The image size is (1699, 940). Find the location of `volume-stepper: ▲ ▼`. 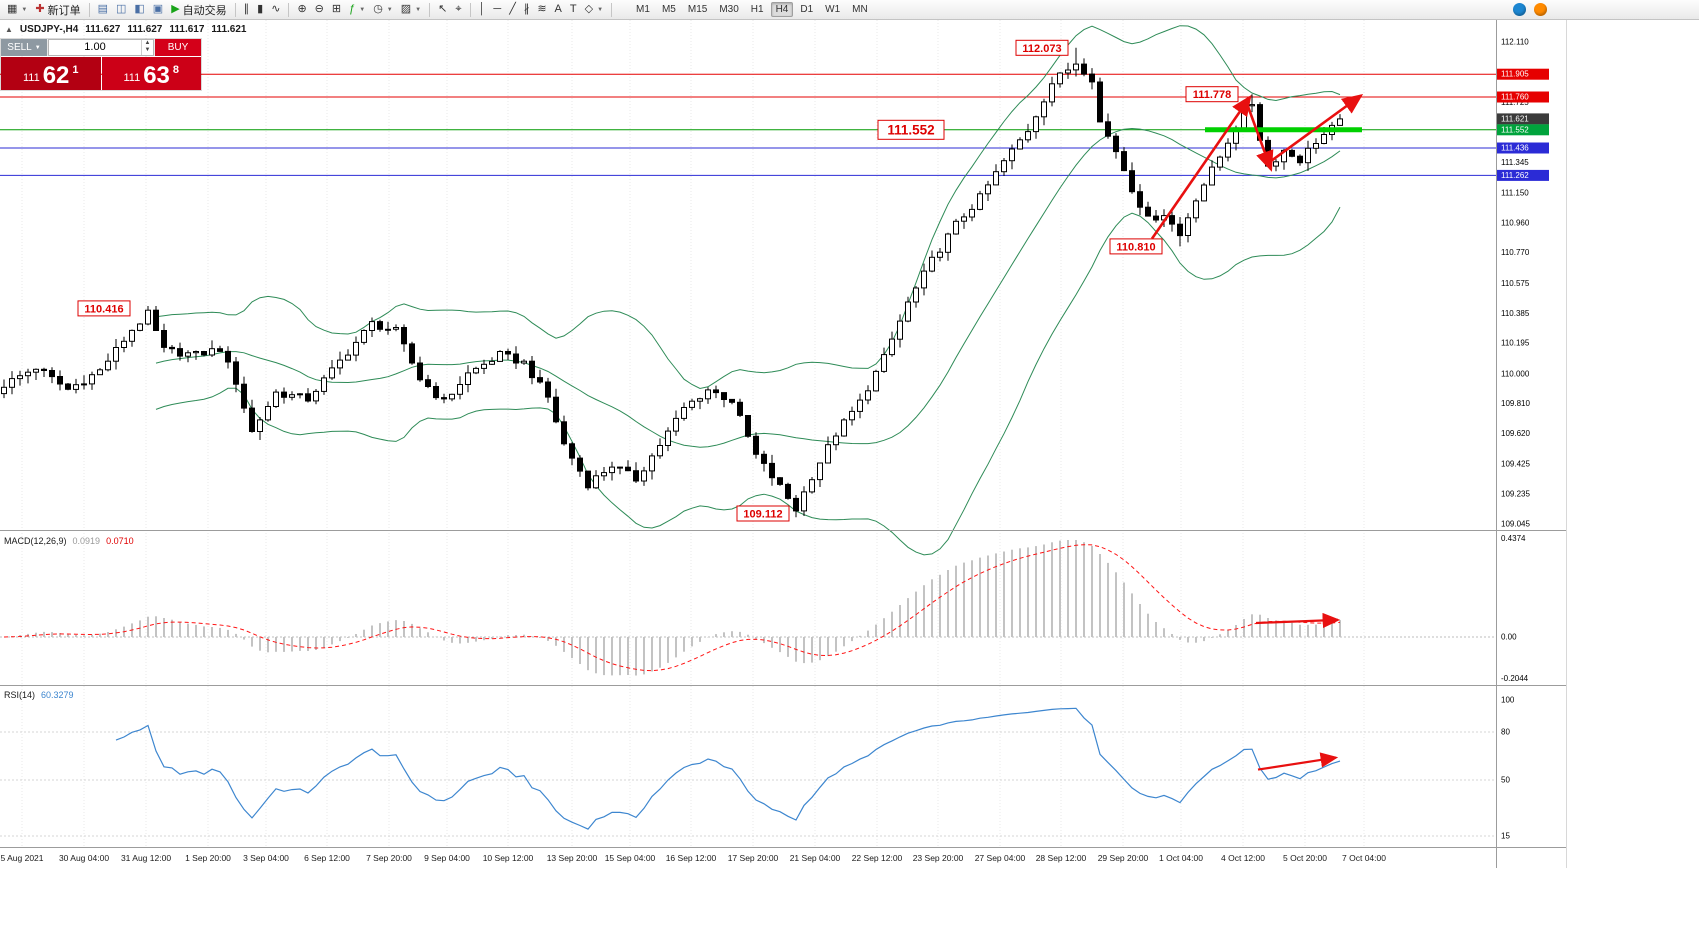

volume-stepper: ▲ ▼ is located at coordinates (147, 47).